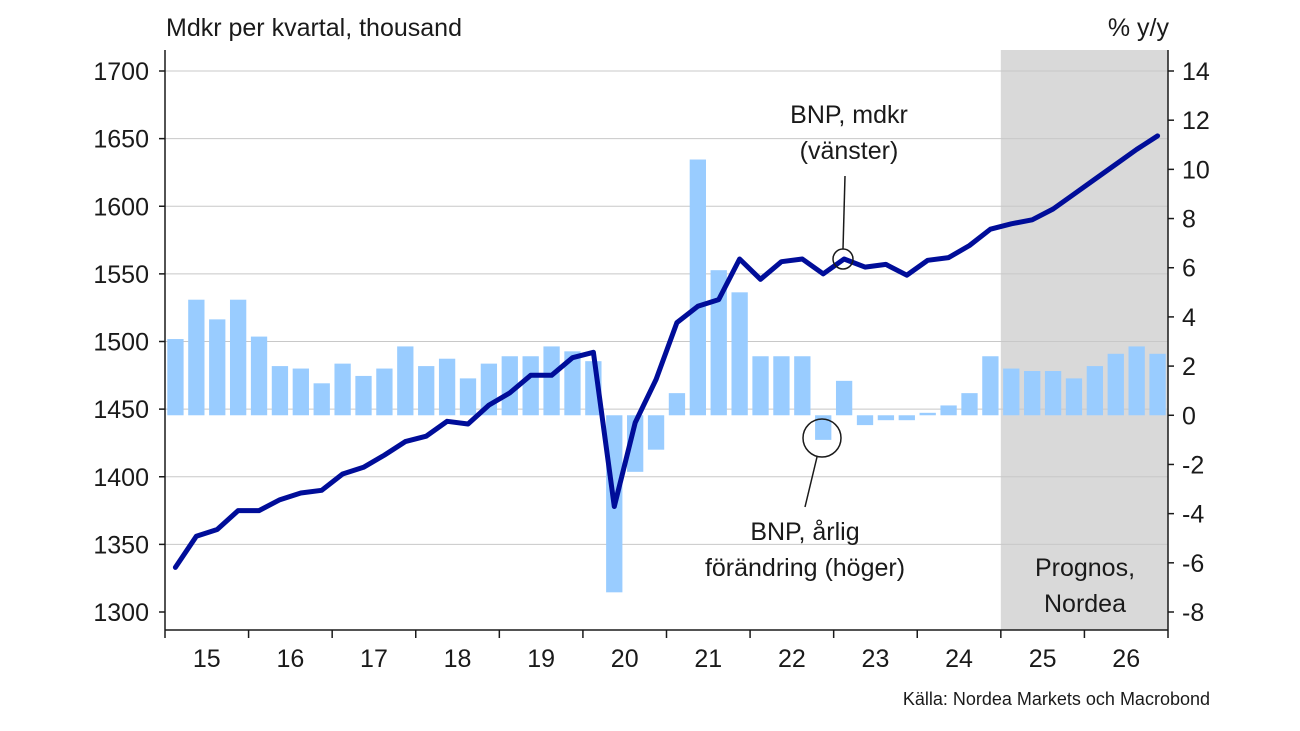  What do you see at coordinates (1084, 340) in the screenshot?
I see `forecast-region` at bounding box center [1084, 340].